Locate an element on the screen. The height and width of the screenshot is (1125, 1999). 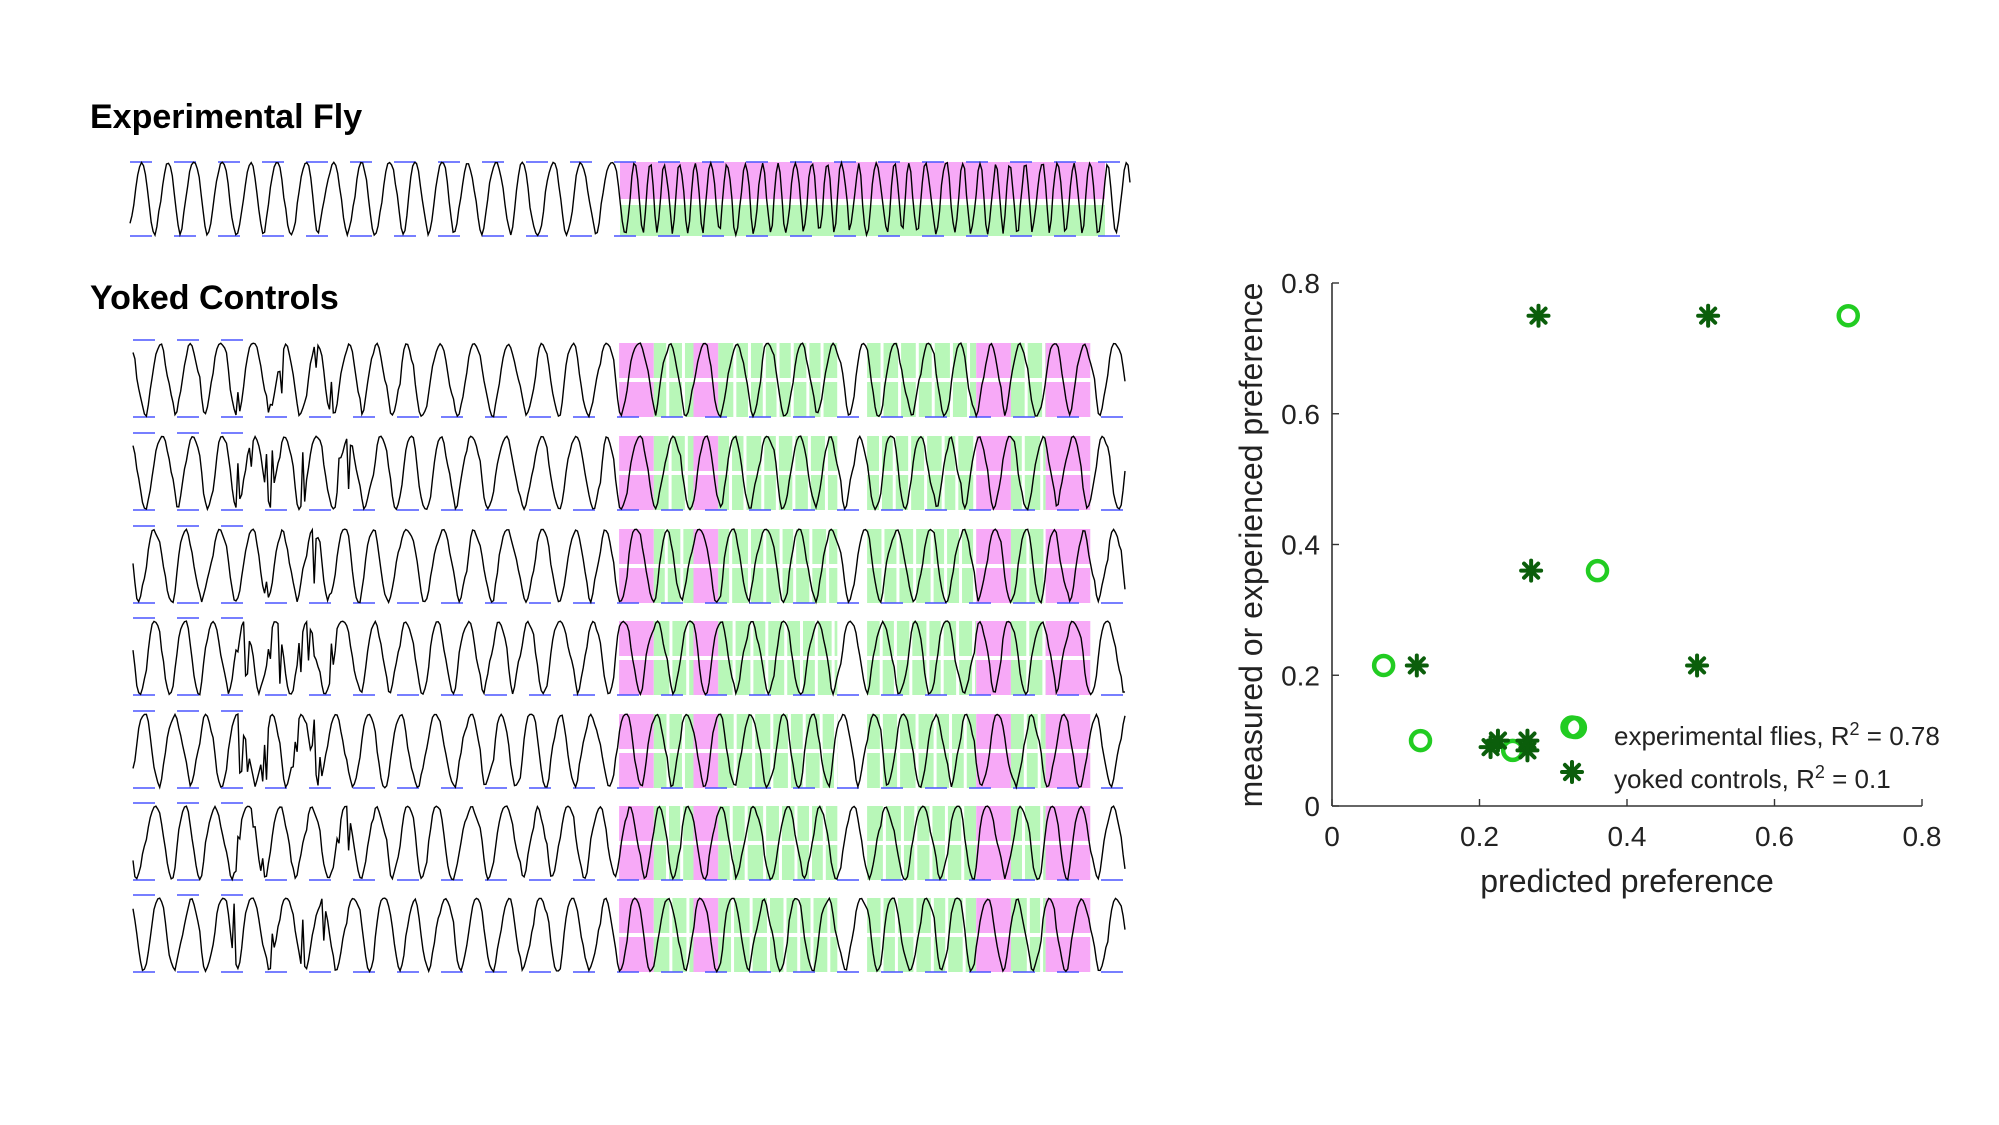
x-axis-label: predicted preference is located at coordinates (1627, 881).